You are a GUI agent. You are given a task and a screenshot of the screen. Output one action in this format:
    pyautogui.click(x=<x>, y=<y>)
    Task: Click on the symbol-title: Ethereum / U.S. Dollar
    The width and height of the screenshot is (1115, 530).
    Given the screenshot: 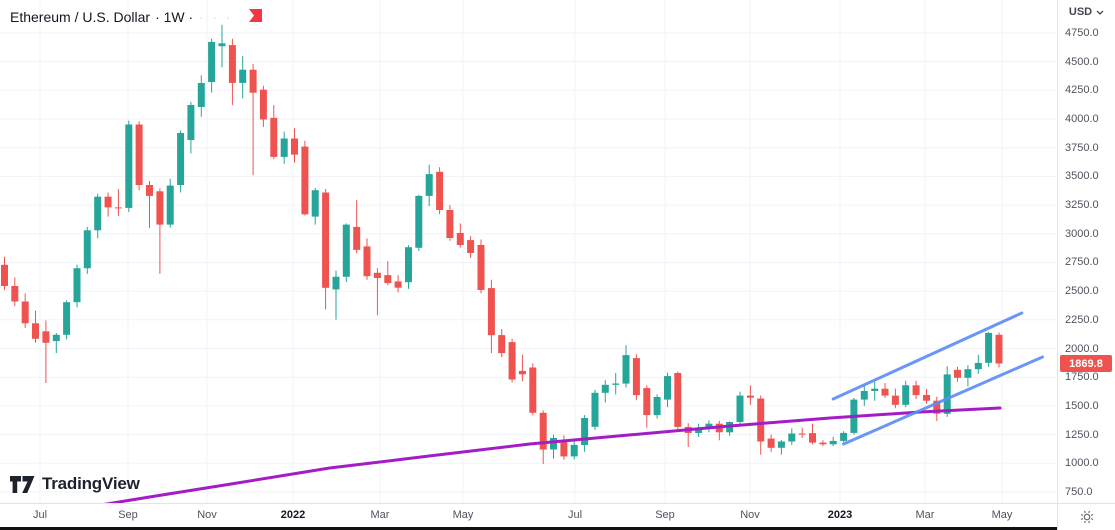 What is the action you would take?
    pyautogui.click(x=80, y=17)
    